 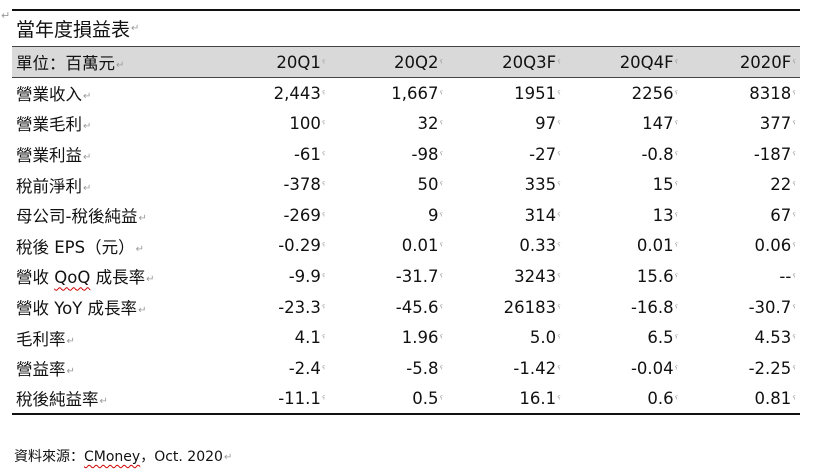 What do you see at coordinates (663, 338) in the screenshot?
I see `value-cell: 6.5ˤ` at bounding box center [663, 338].